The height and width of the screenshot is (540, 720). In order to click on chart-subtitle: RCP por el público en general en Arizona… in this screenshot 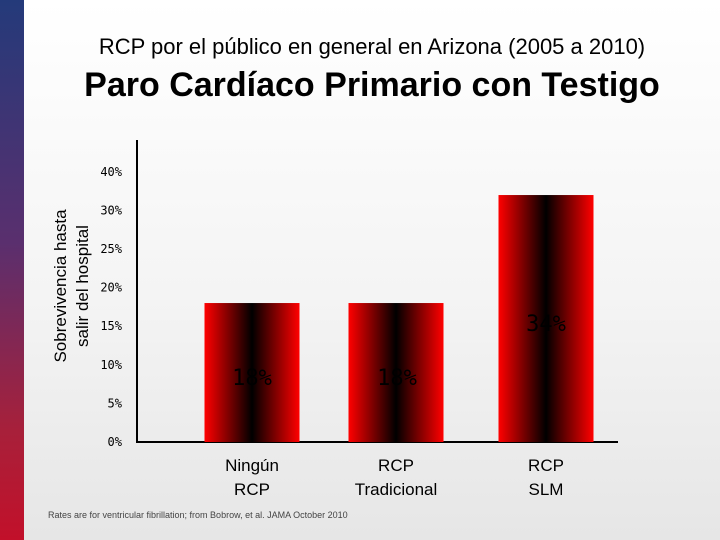, I will do `click(372, 46)`.